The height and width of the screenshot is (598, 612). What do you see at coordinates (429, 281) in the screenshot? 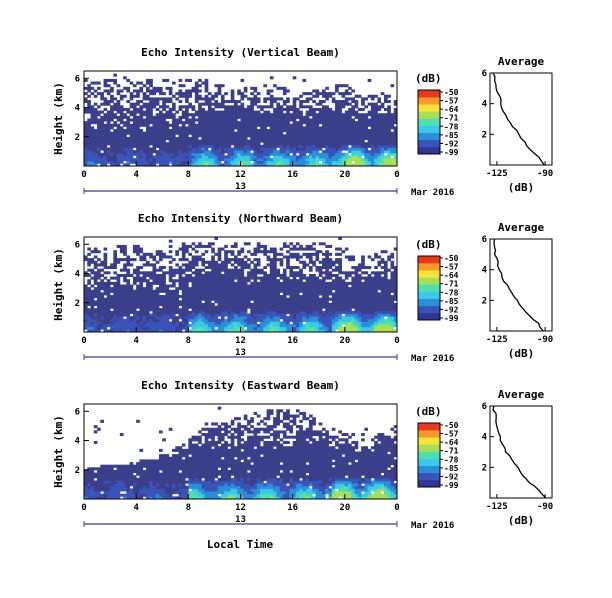
I see `colorbar-segment` at bounding box center [429, 281].